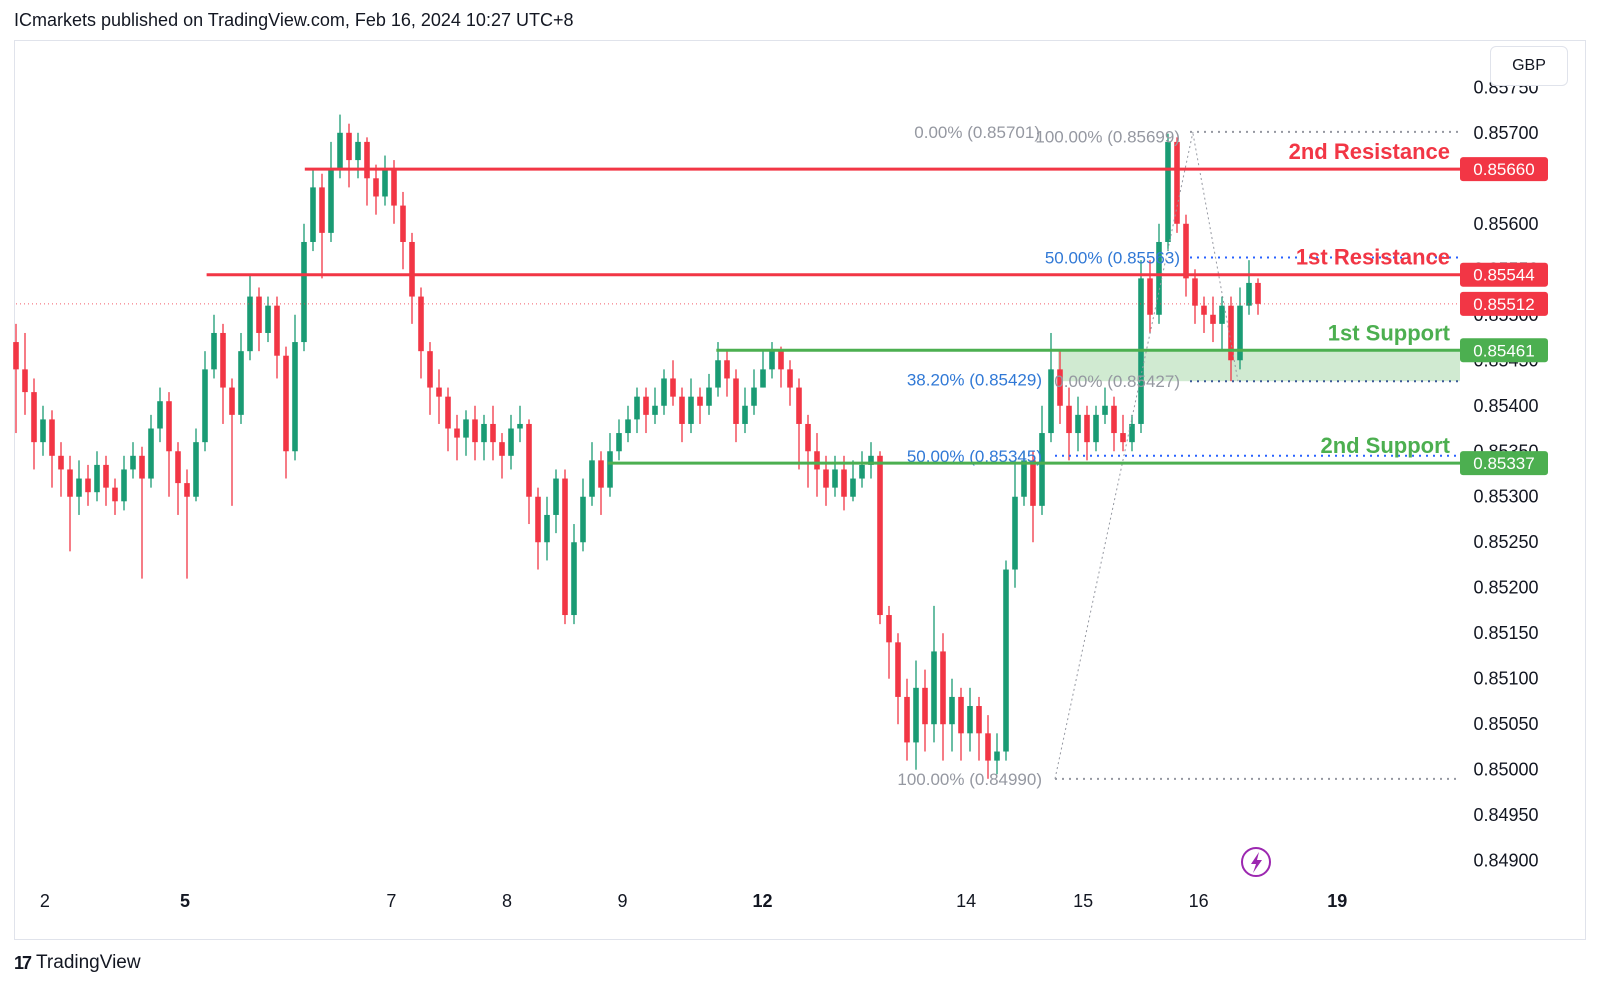 The width and height of the screenshot is (1600, 991). What do you see at coordinates (45, 901) in the screenshot?
I see `x-tick-label: 2` at bounding box center [45, 901].